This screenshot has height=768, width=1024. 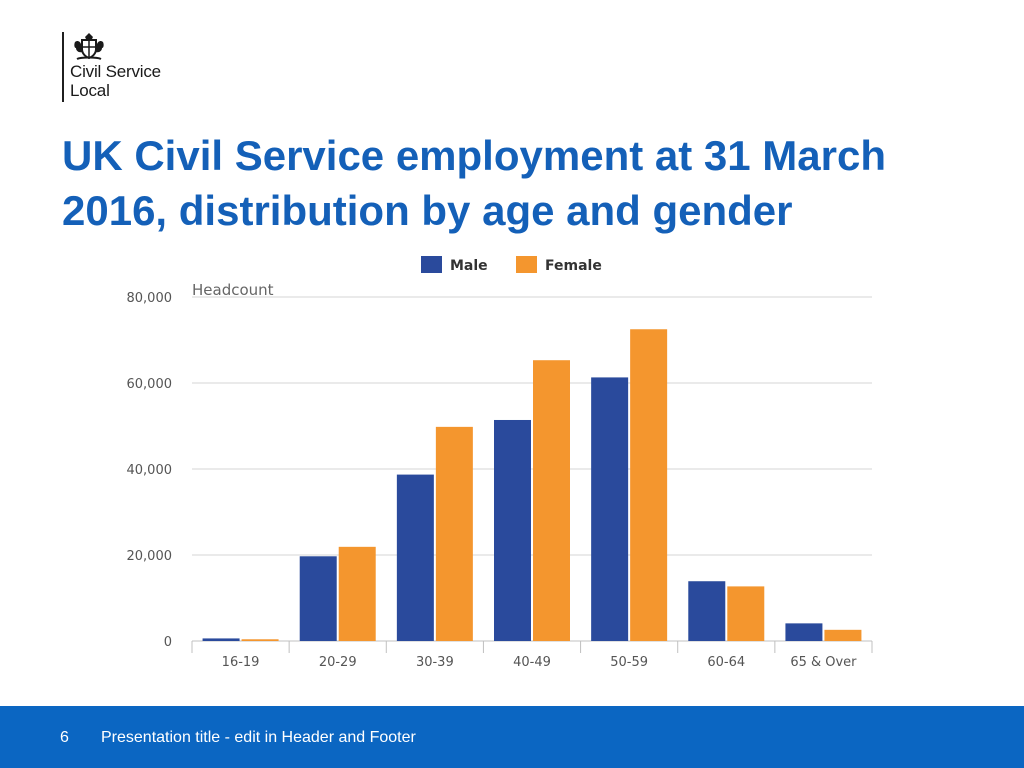 I want to click on legend-label-female: Female, so click(x=573, y=266).